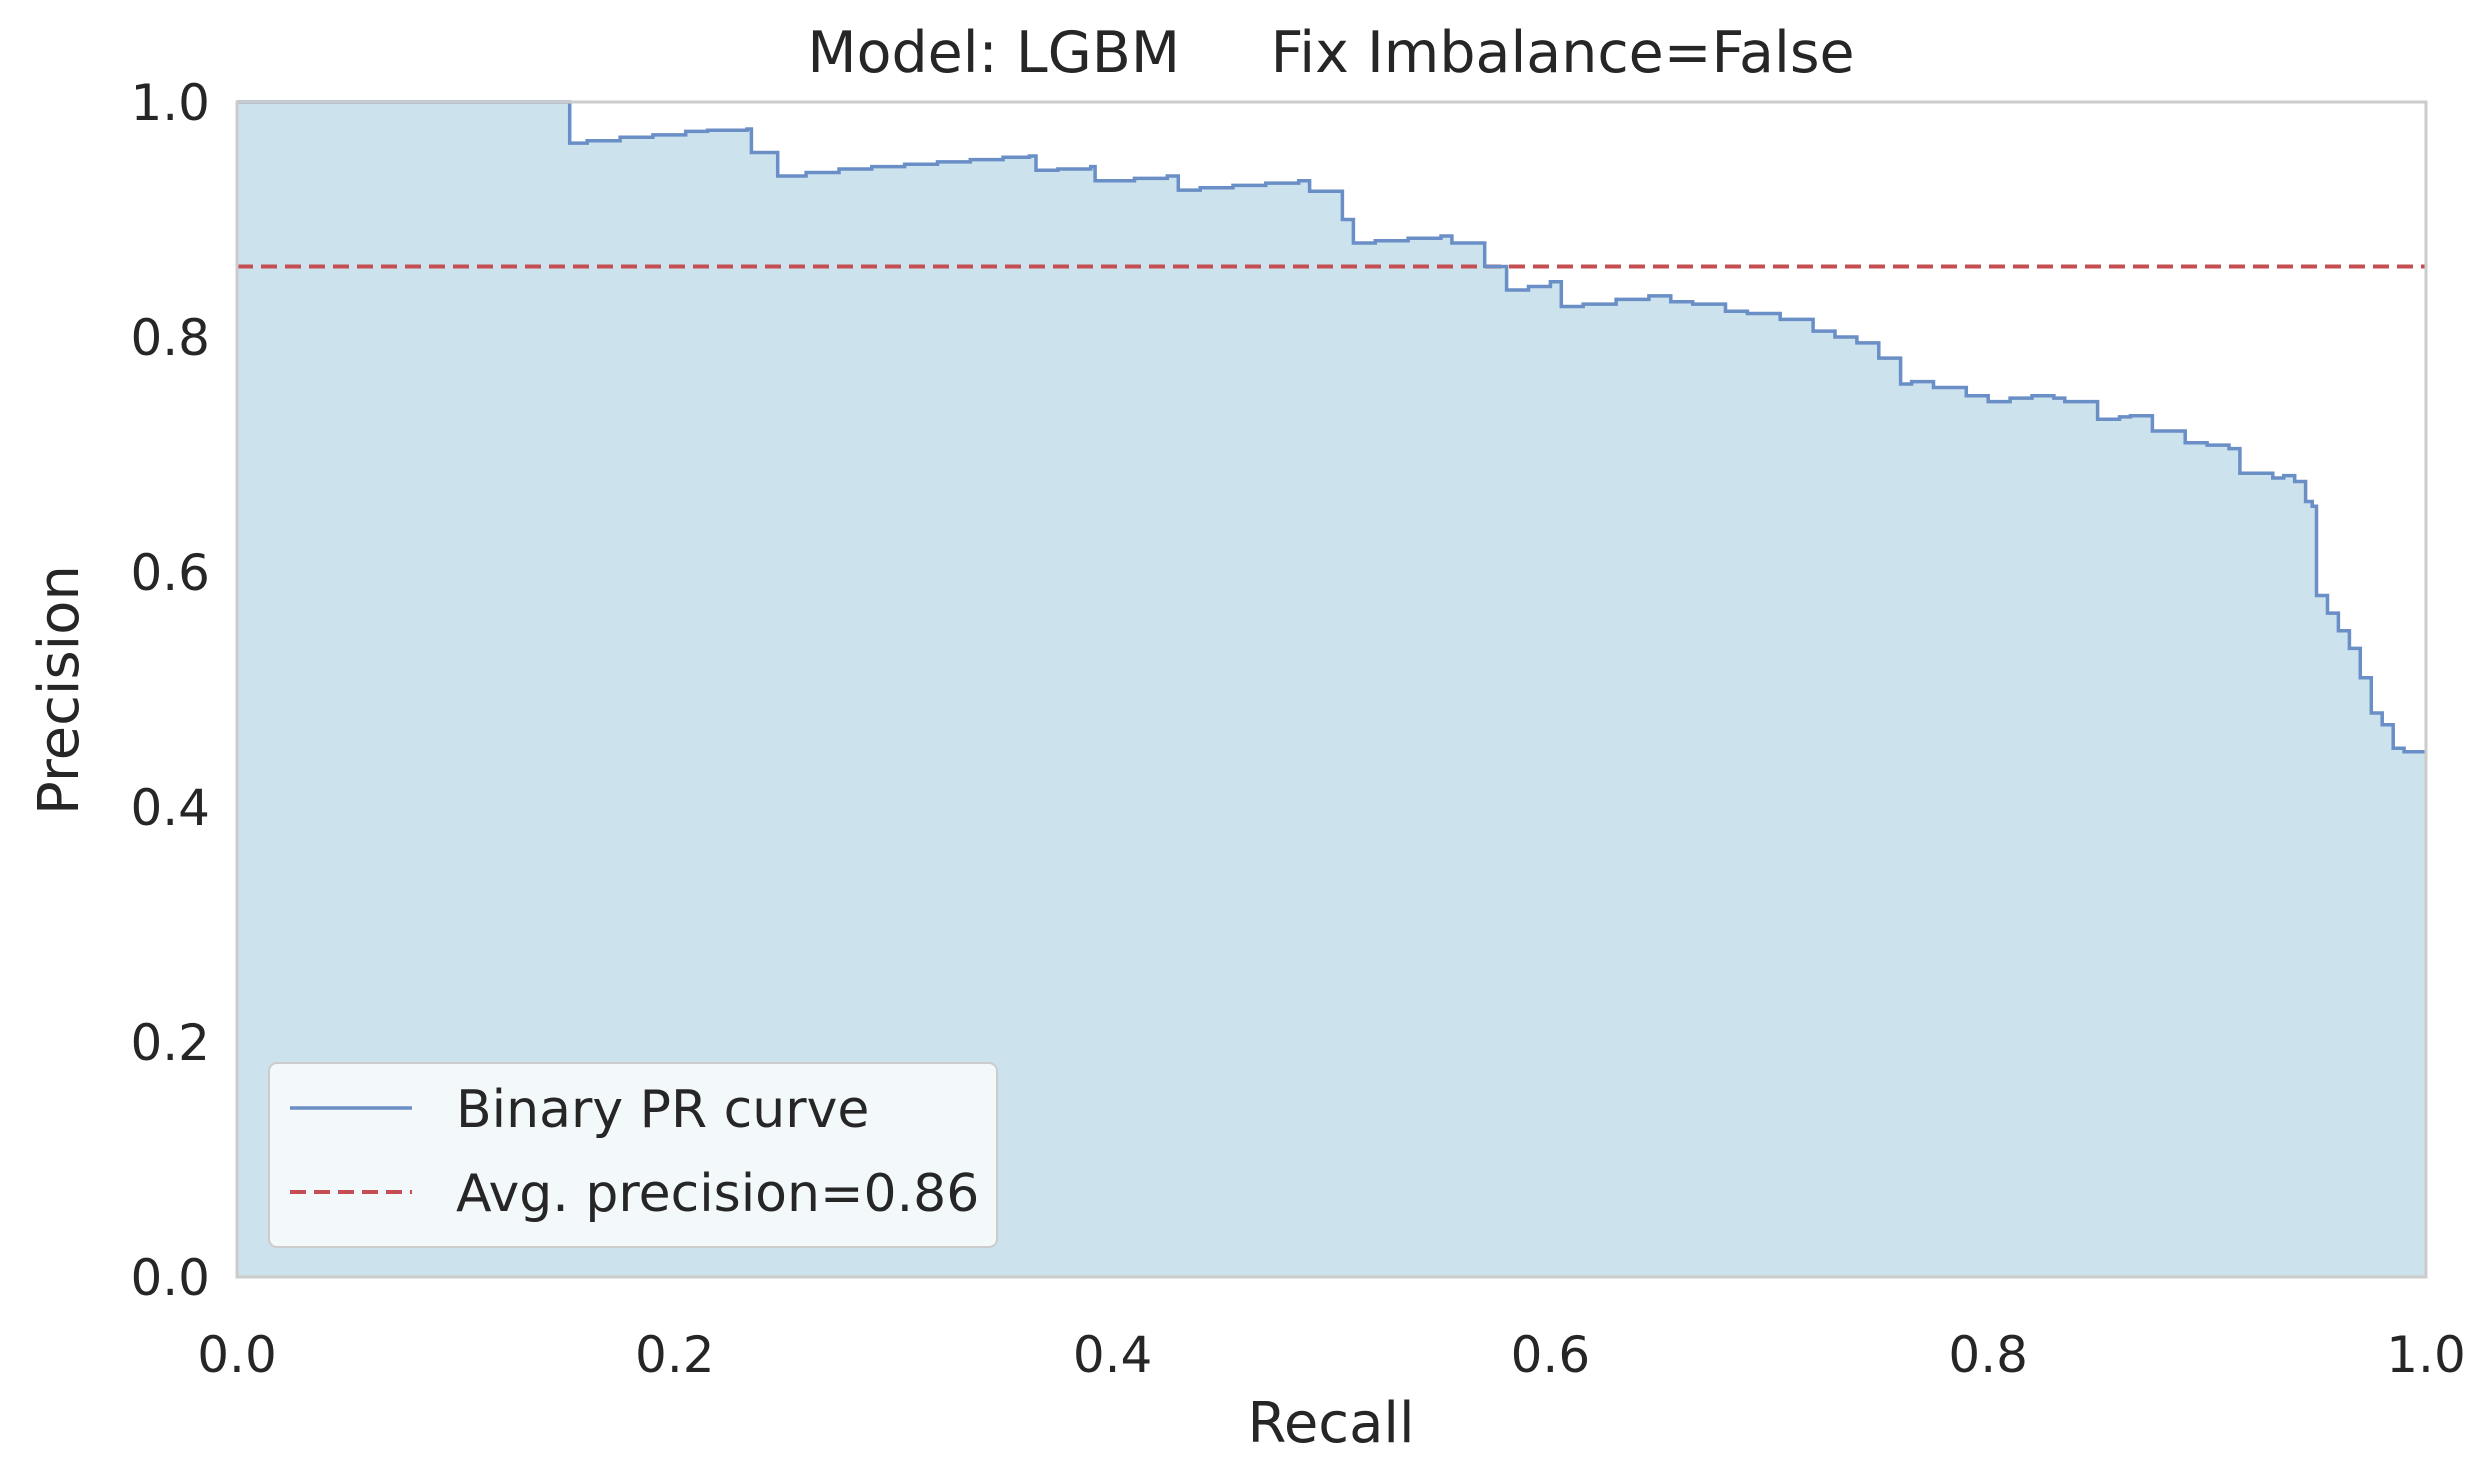 Image resolution: width=2483 pixels, height=1480 pixels. Describe the element at coordinates (1113, 1355) in the screenshot. I see `x-tick-label: 0.4` at that location.